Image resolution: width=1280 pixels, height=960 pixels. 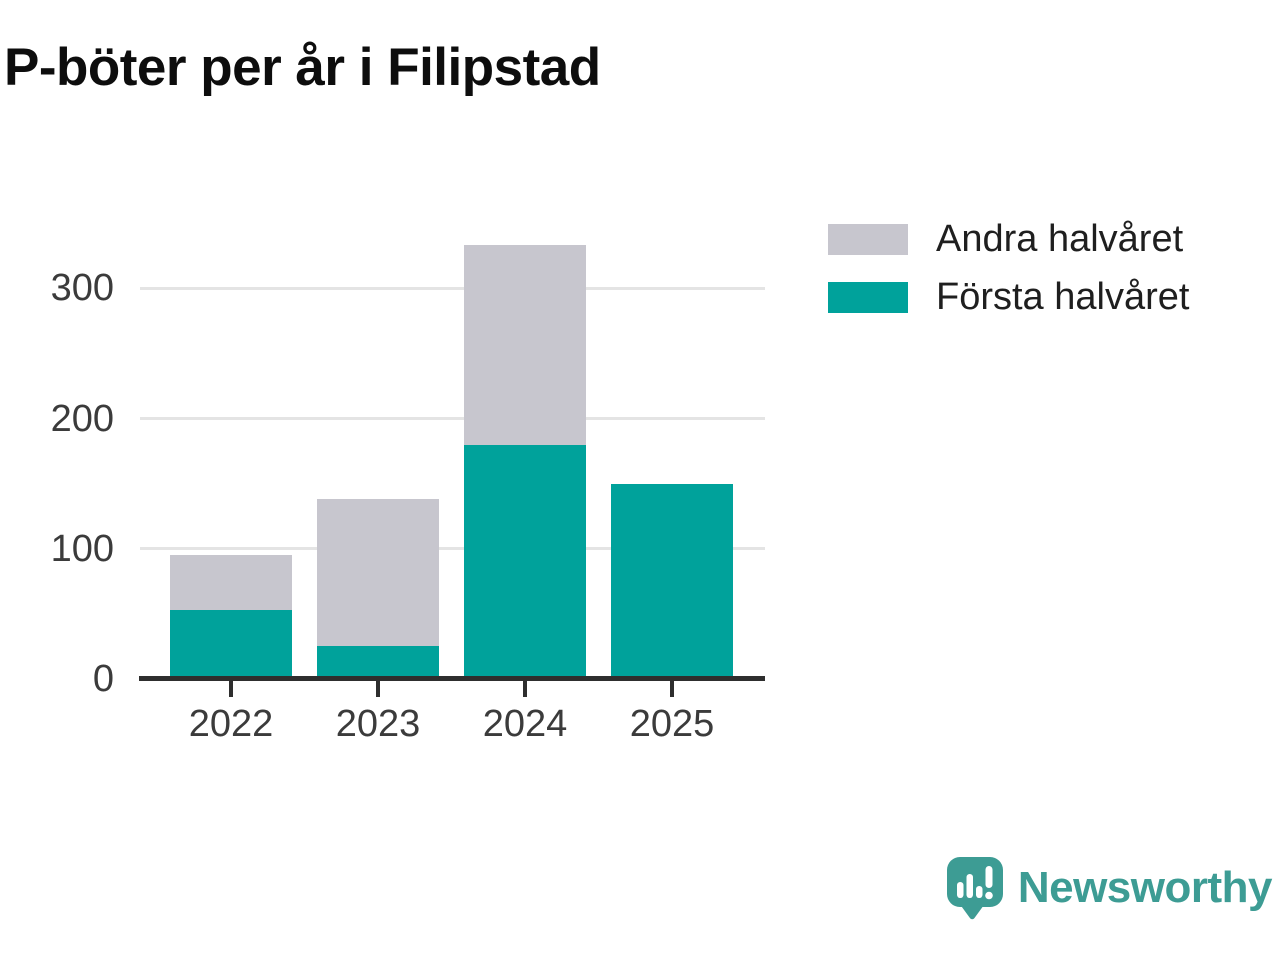 I want to click on legend-label: Andra halvåret, so click(x=1060, y=239).